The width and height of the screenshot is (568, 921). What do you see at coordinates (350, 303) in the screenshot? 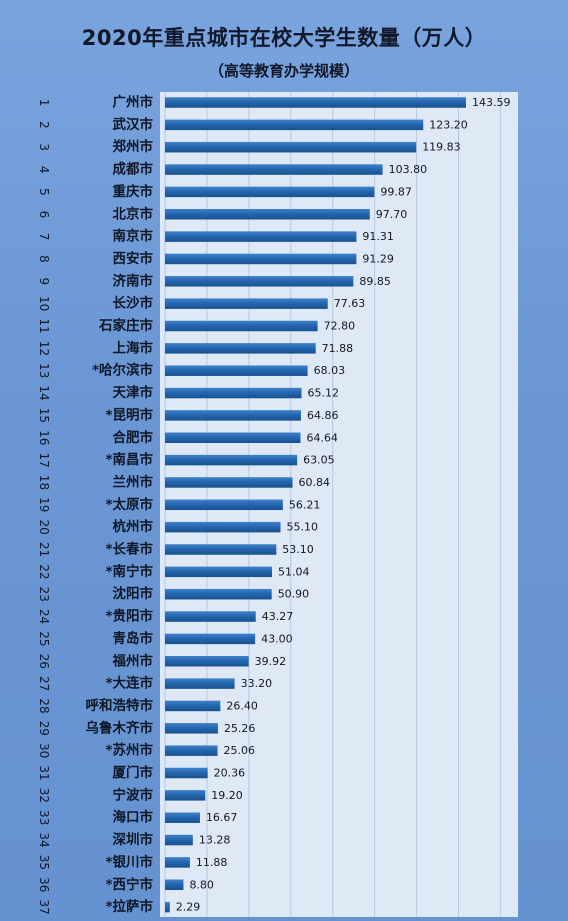
I see `value-label: 77.63` at bounding box center [350, 303].